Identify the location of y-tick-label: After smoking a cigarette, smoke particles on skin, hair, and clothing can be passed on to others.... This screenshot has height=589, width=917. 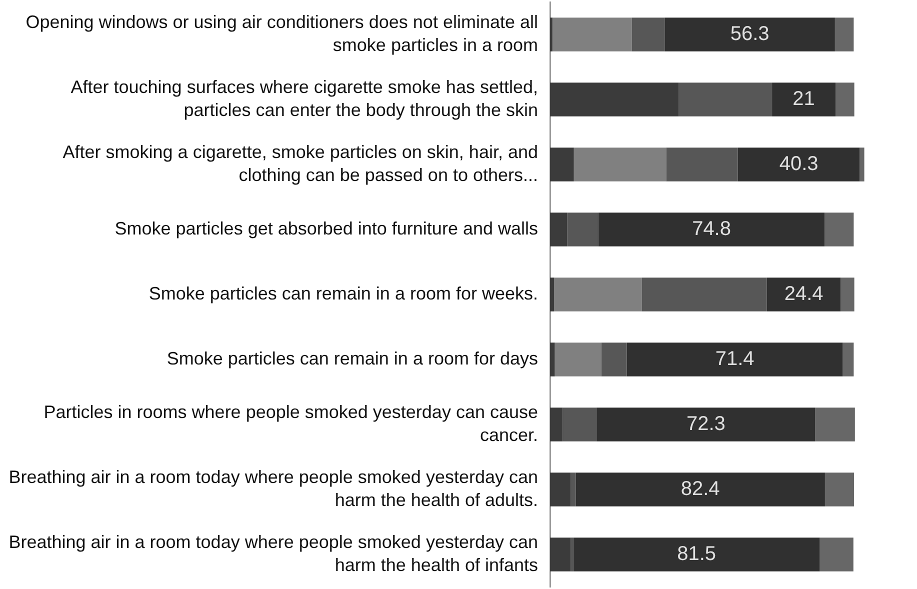
(300, 163).